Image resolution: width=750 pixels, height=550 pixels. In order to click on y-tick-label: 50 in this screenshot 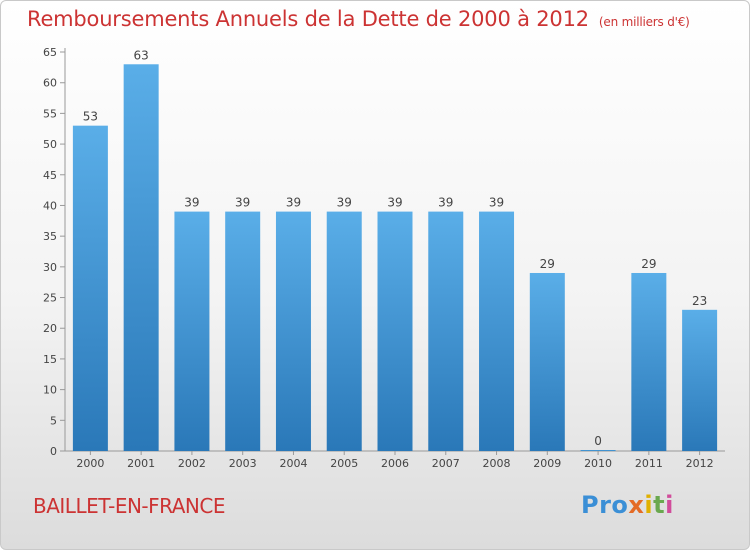, I will do `click(50, 144)`.